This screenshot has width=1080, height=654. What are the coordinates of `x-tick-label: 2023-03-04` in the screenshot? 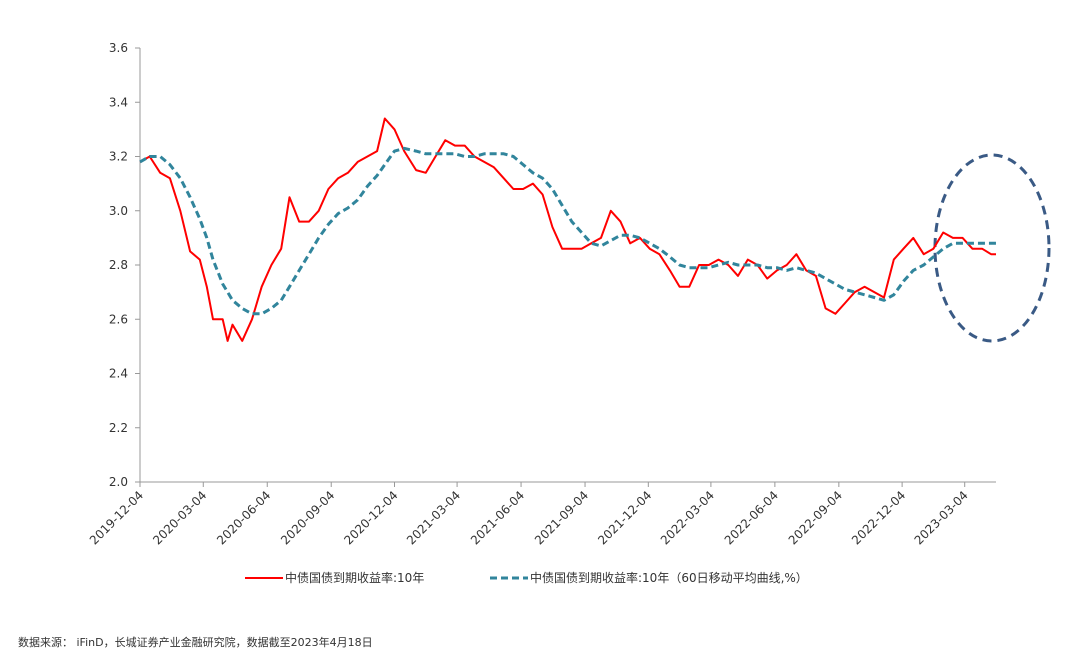 It's located at (941, 517).